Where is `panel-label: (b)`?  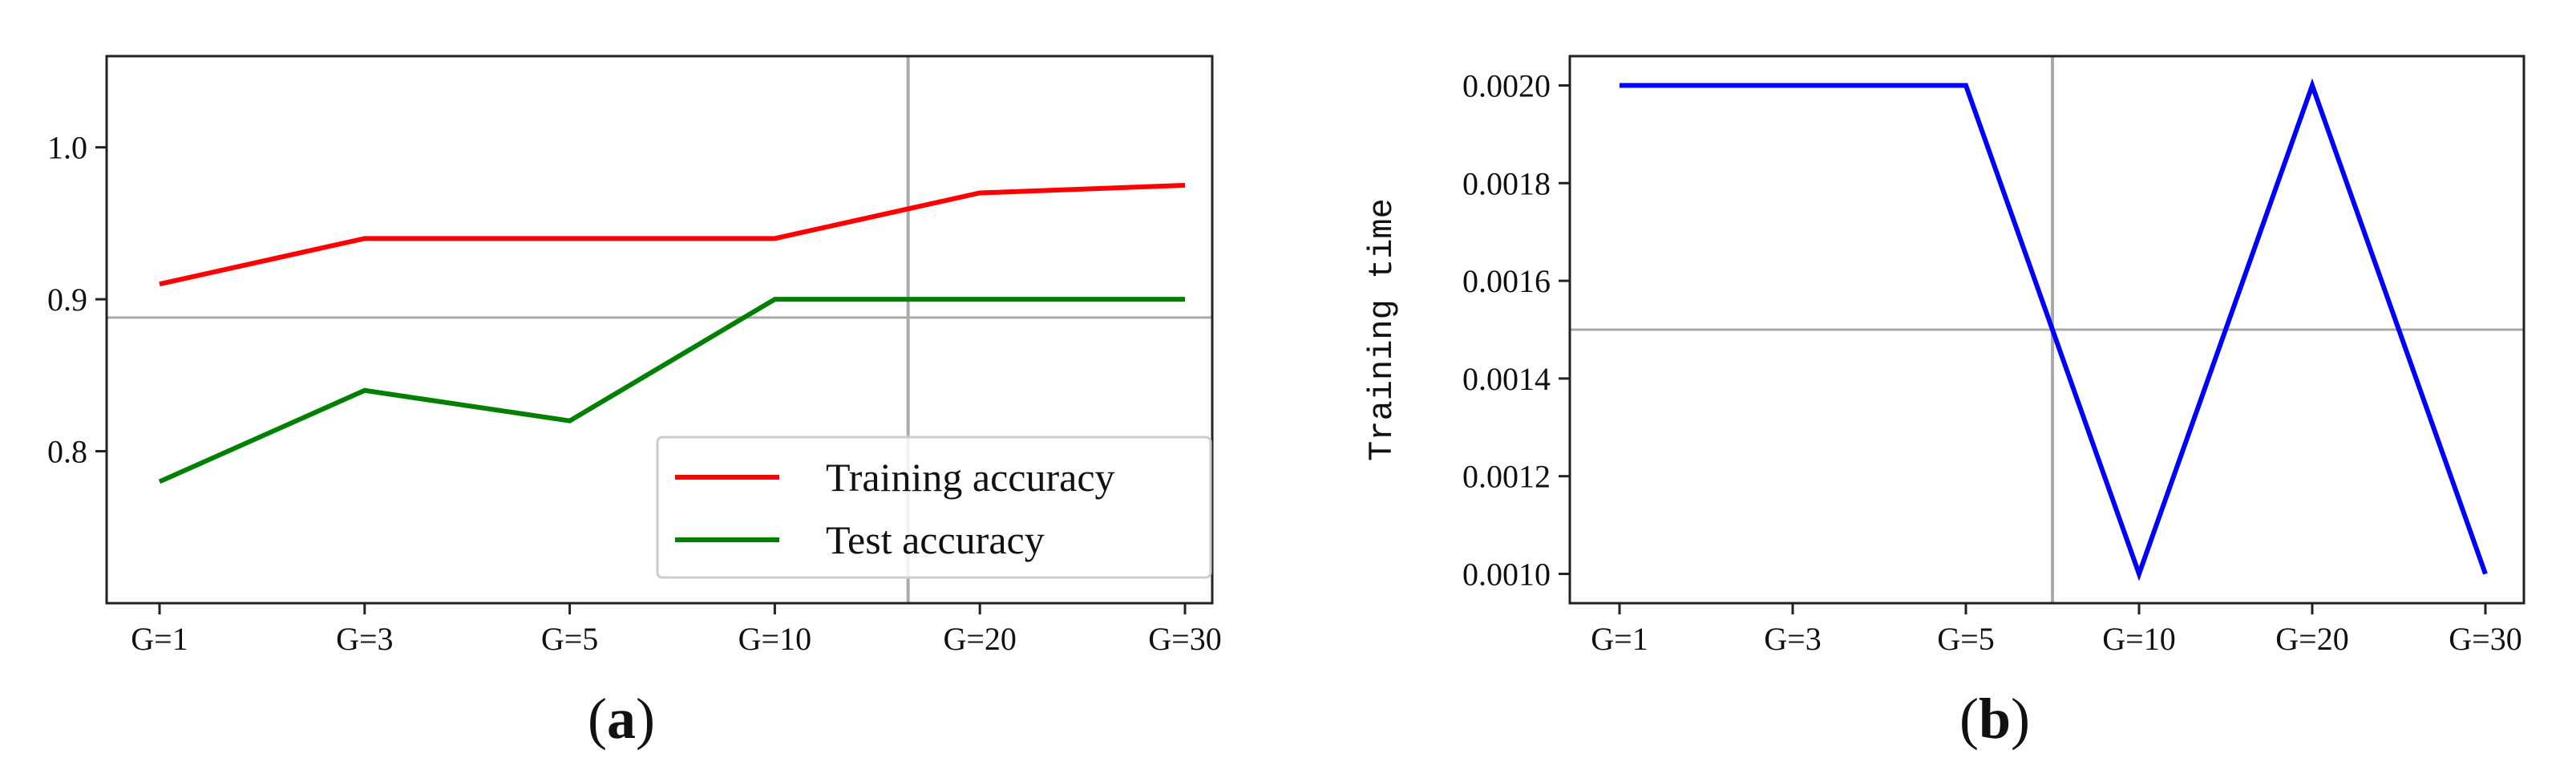 panel-label: (b) is located at coordinates (1994, 719).